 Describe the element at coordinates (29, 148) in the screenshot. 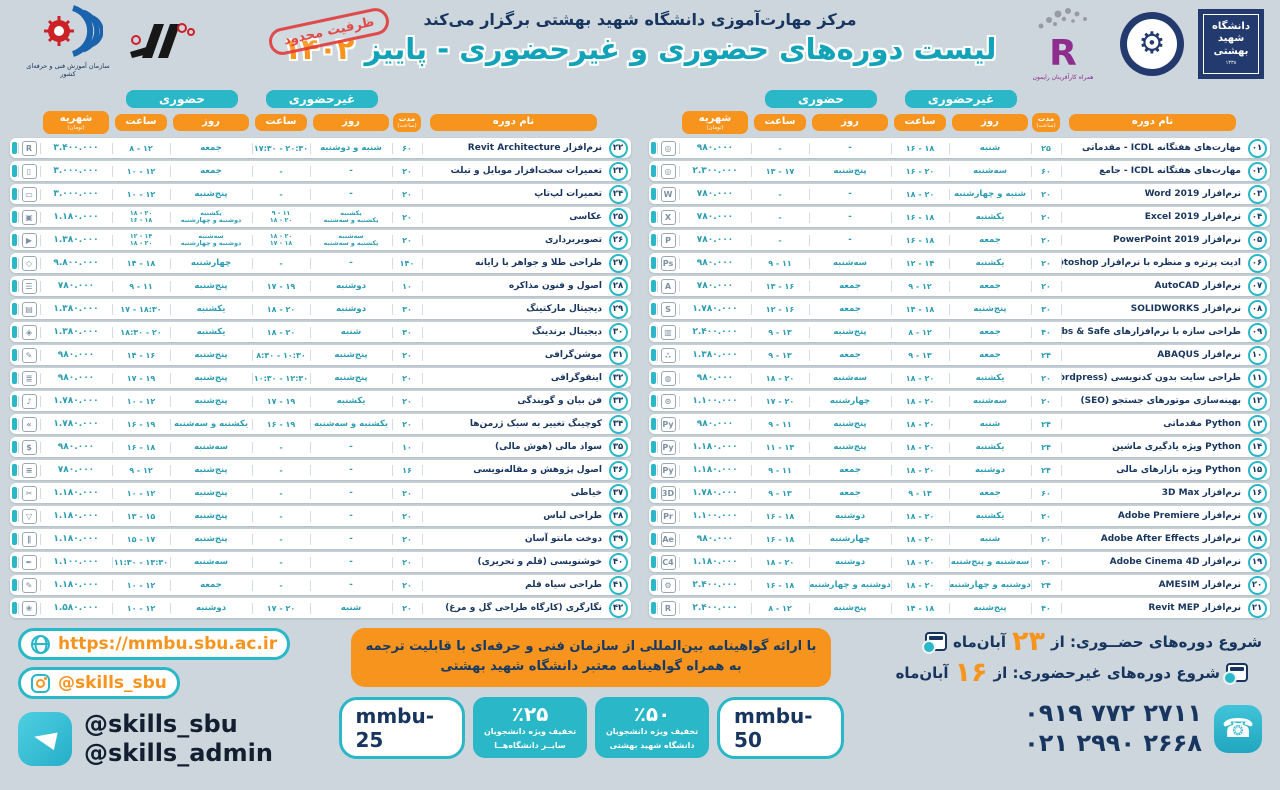

I see `revit-icon: R` at that location.